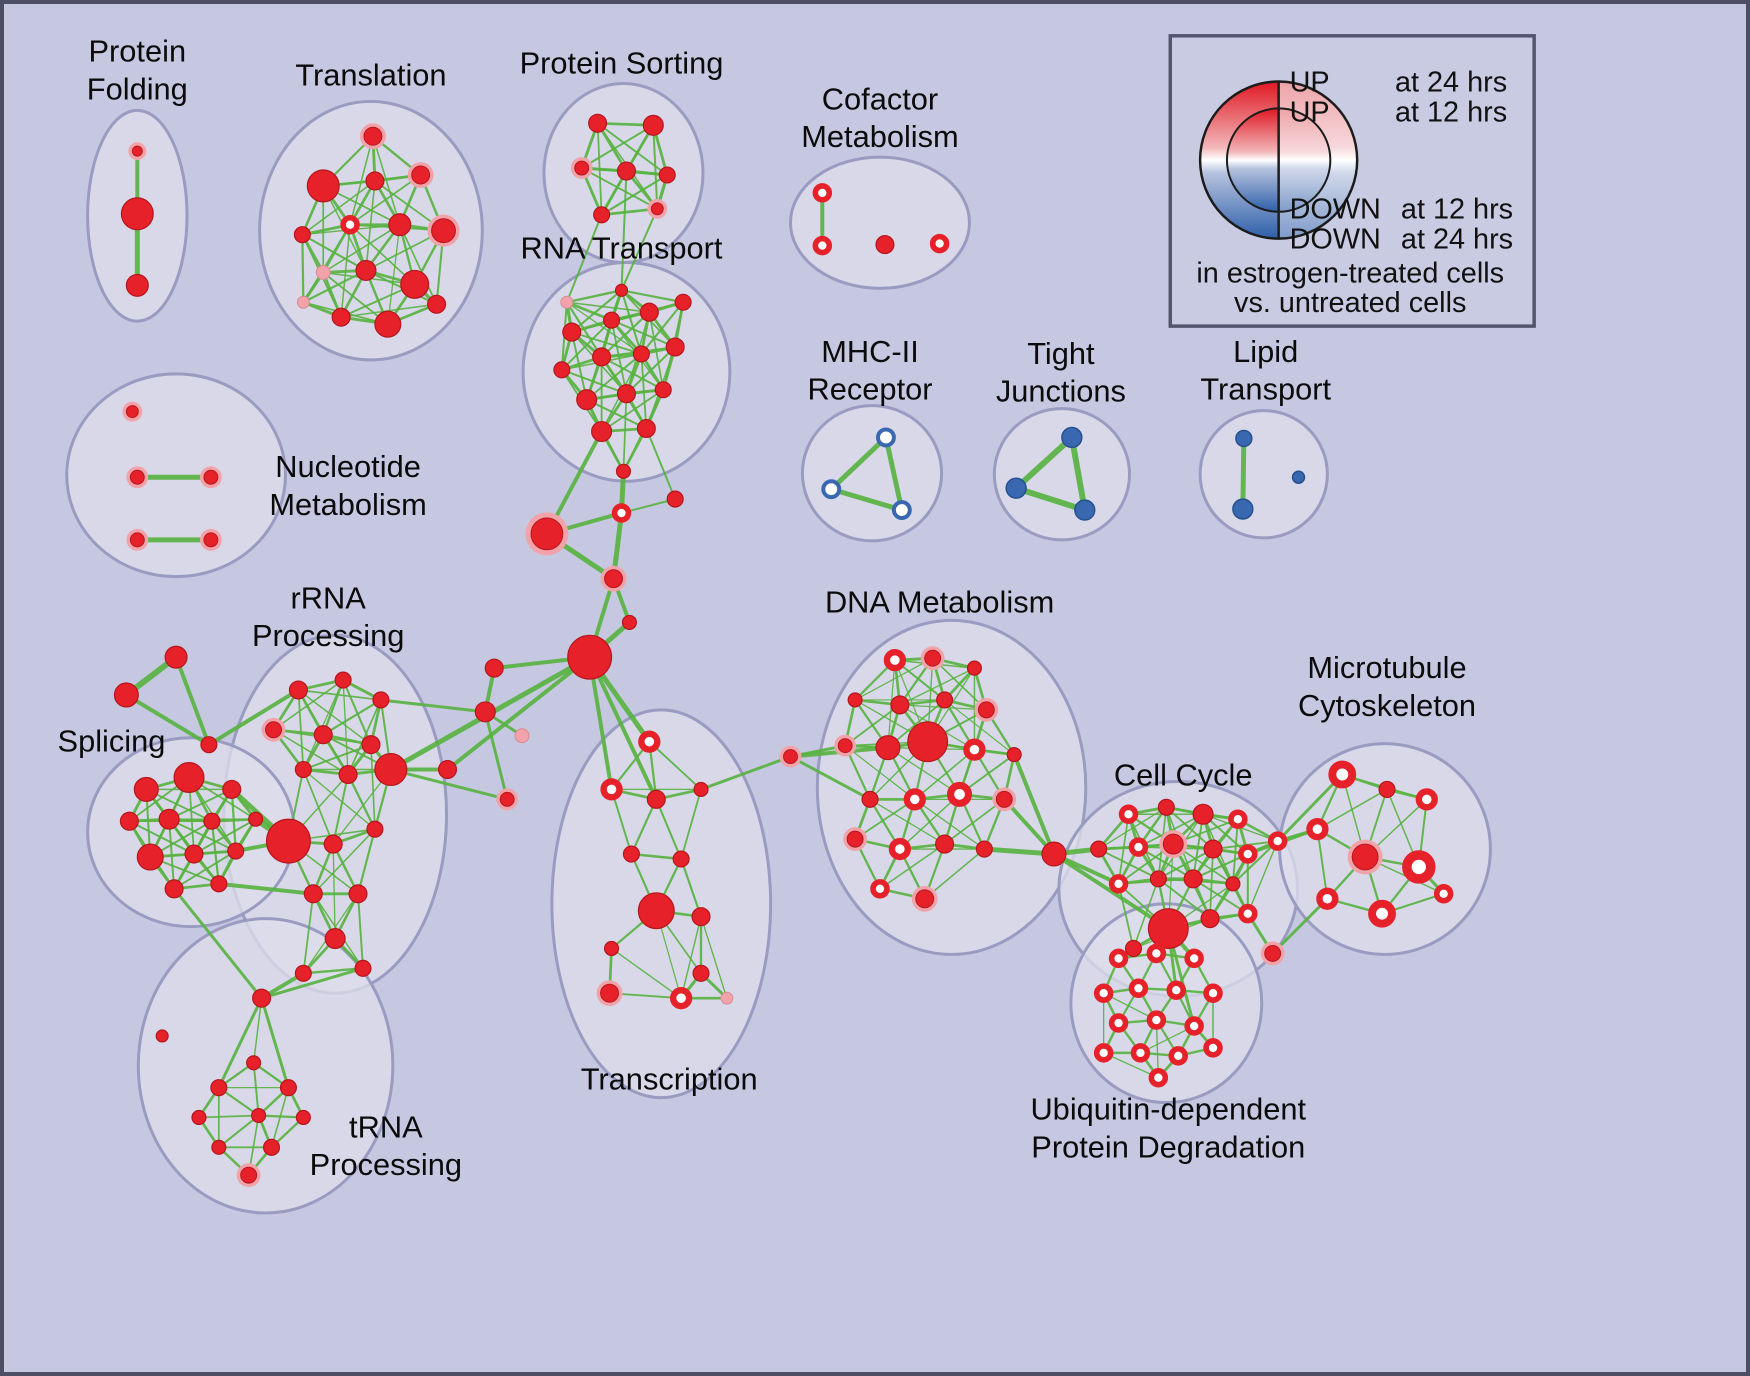  I want to click on network-node-rr4, so click(323, 735).